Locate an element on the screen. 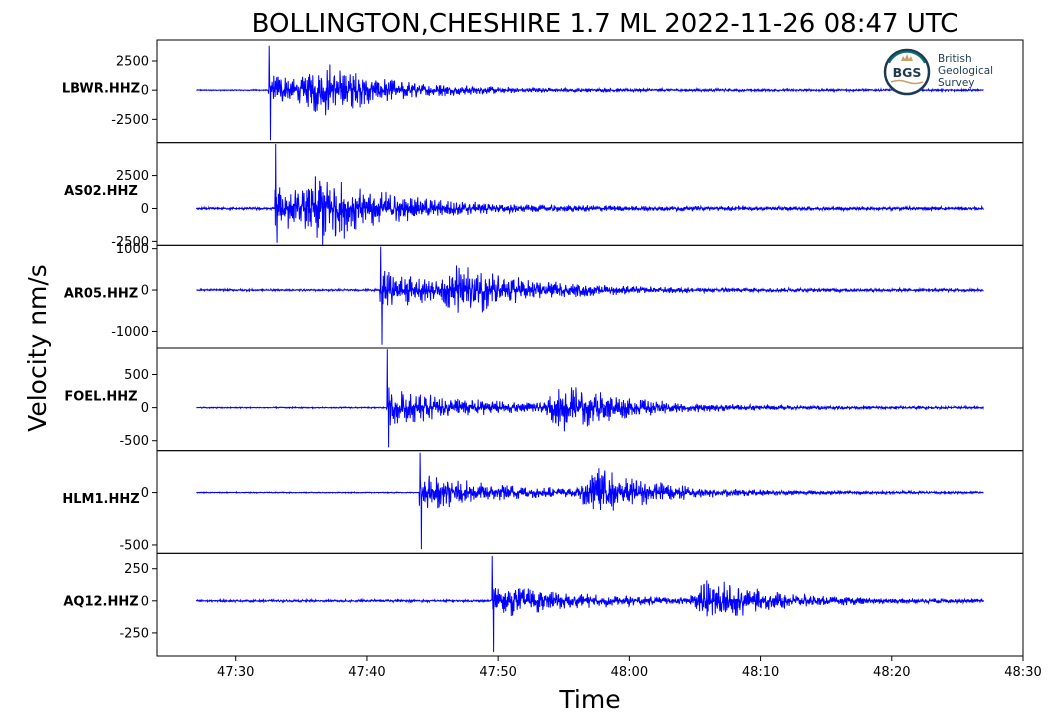  panel-as02-hhz: 2500 0 -2500 AS02.HHZ is located at coordinates (544, 196).